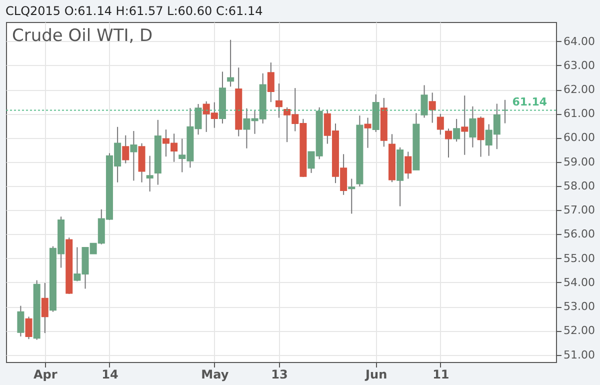 The width and height of the screenshot is (600, 385). Describe the element at coordinates (579, 89) in the screenshot. I see `y-tick-label: 62.00` at that location.